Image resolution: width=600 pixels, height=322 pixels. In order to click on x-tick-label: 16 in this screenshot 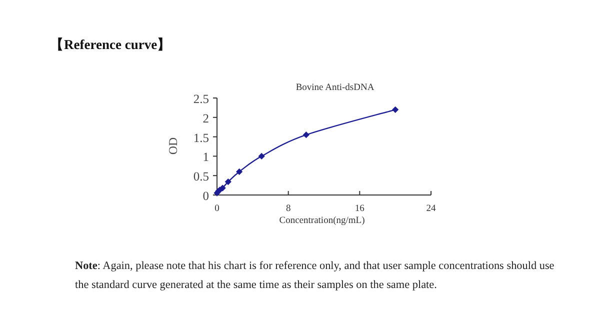, I will do `click(359, 209)`.